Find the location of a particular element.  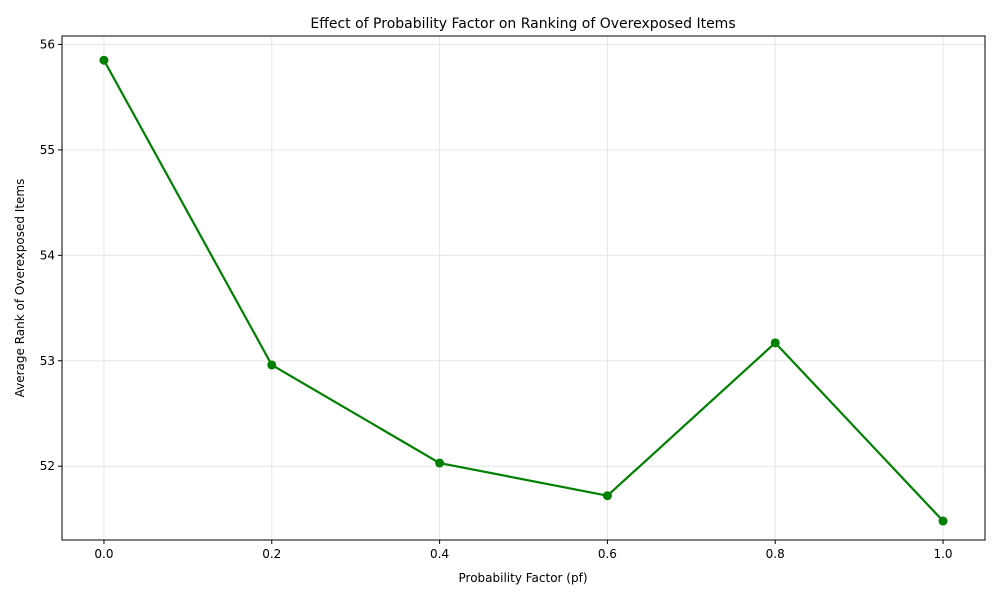

x-tick-label: 0.8 is located at coordinates (775, 554).